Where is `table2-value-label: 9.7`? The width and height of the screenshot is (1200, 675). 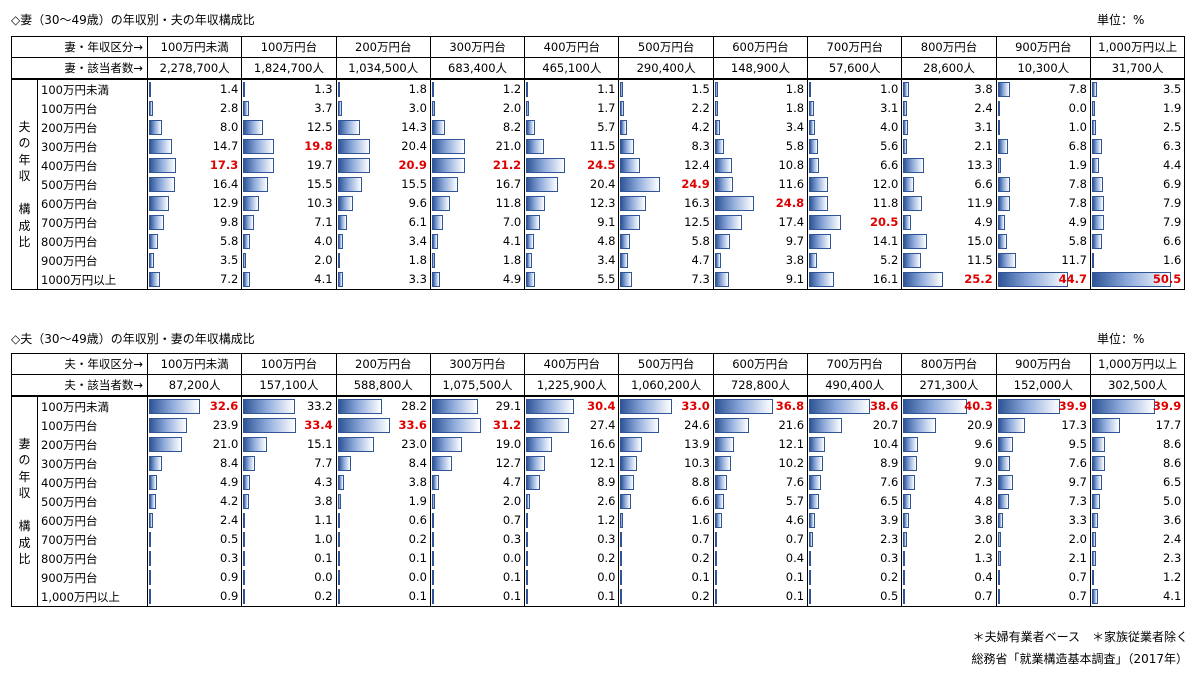 table2-value-label: 9.7 is located at coordinates (1077, 482).